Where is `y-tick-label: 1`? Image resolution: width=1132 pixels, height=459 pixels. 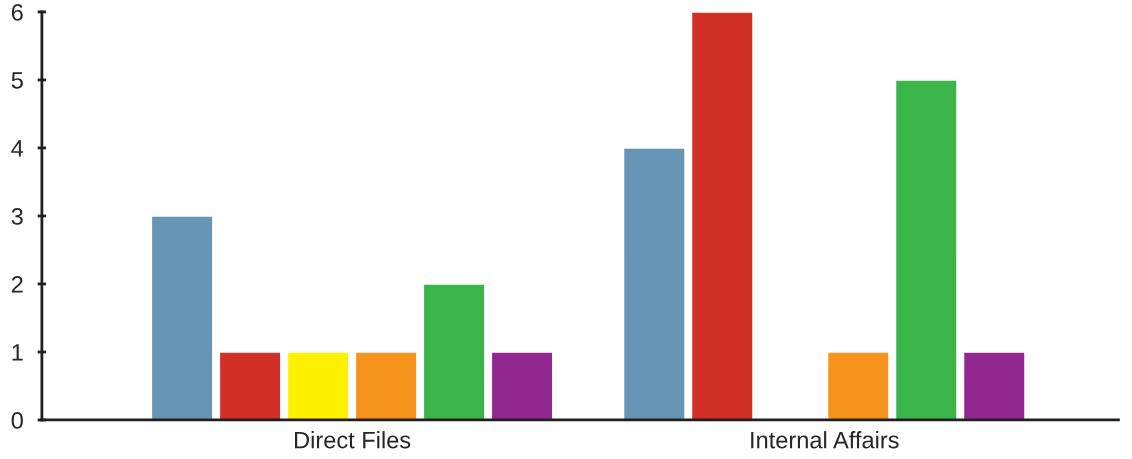 y-tick-label: 1 is located at coordinates (17, 352).